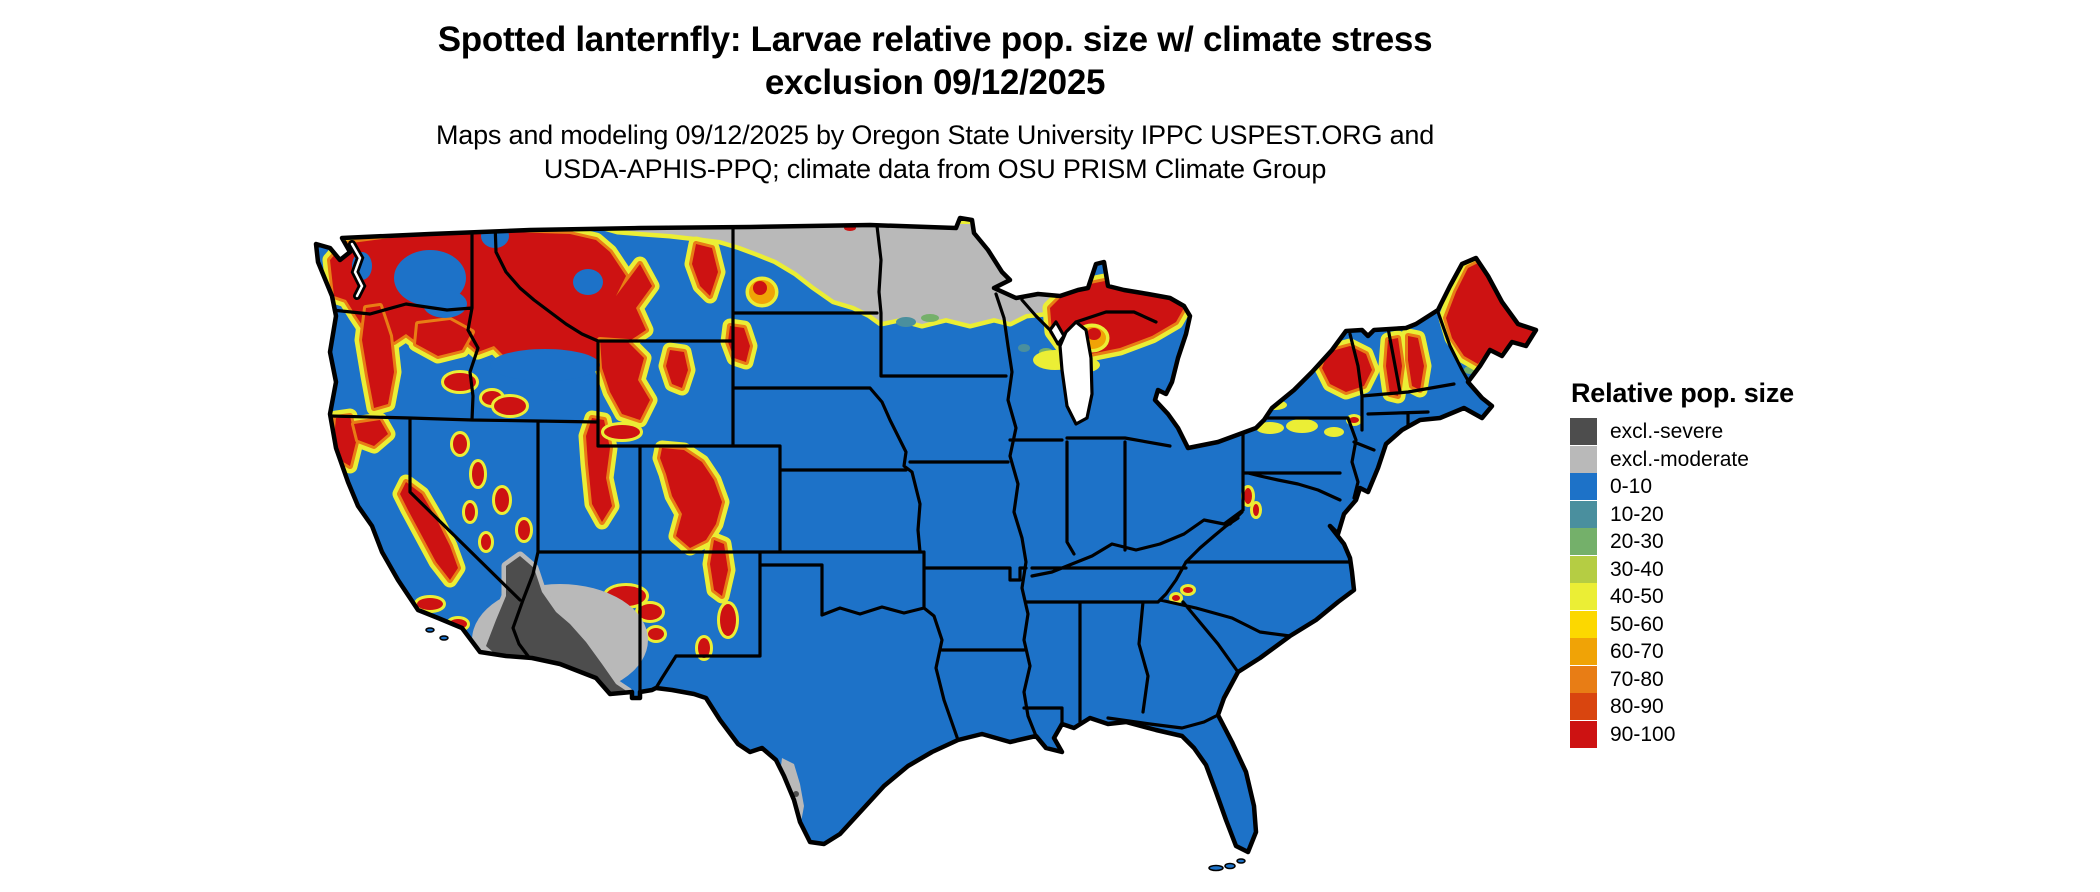  I want to click on black-hills-red, so click(739, 344).